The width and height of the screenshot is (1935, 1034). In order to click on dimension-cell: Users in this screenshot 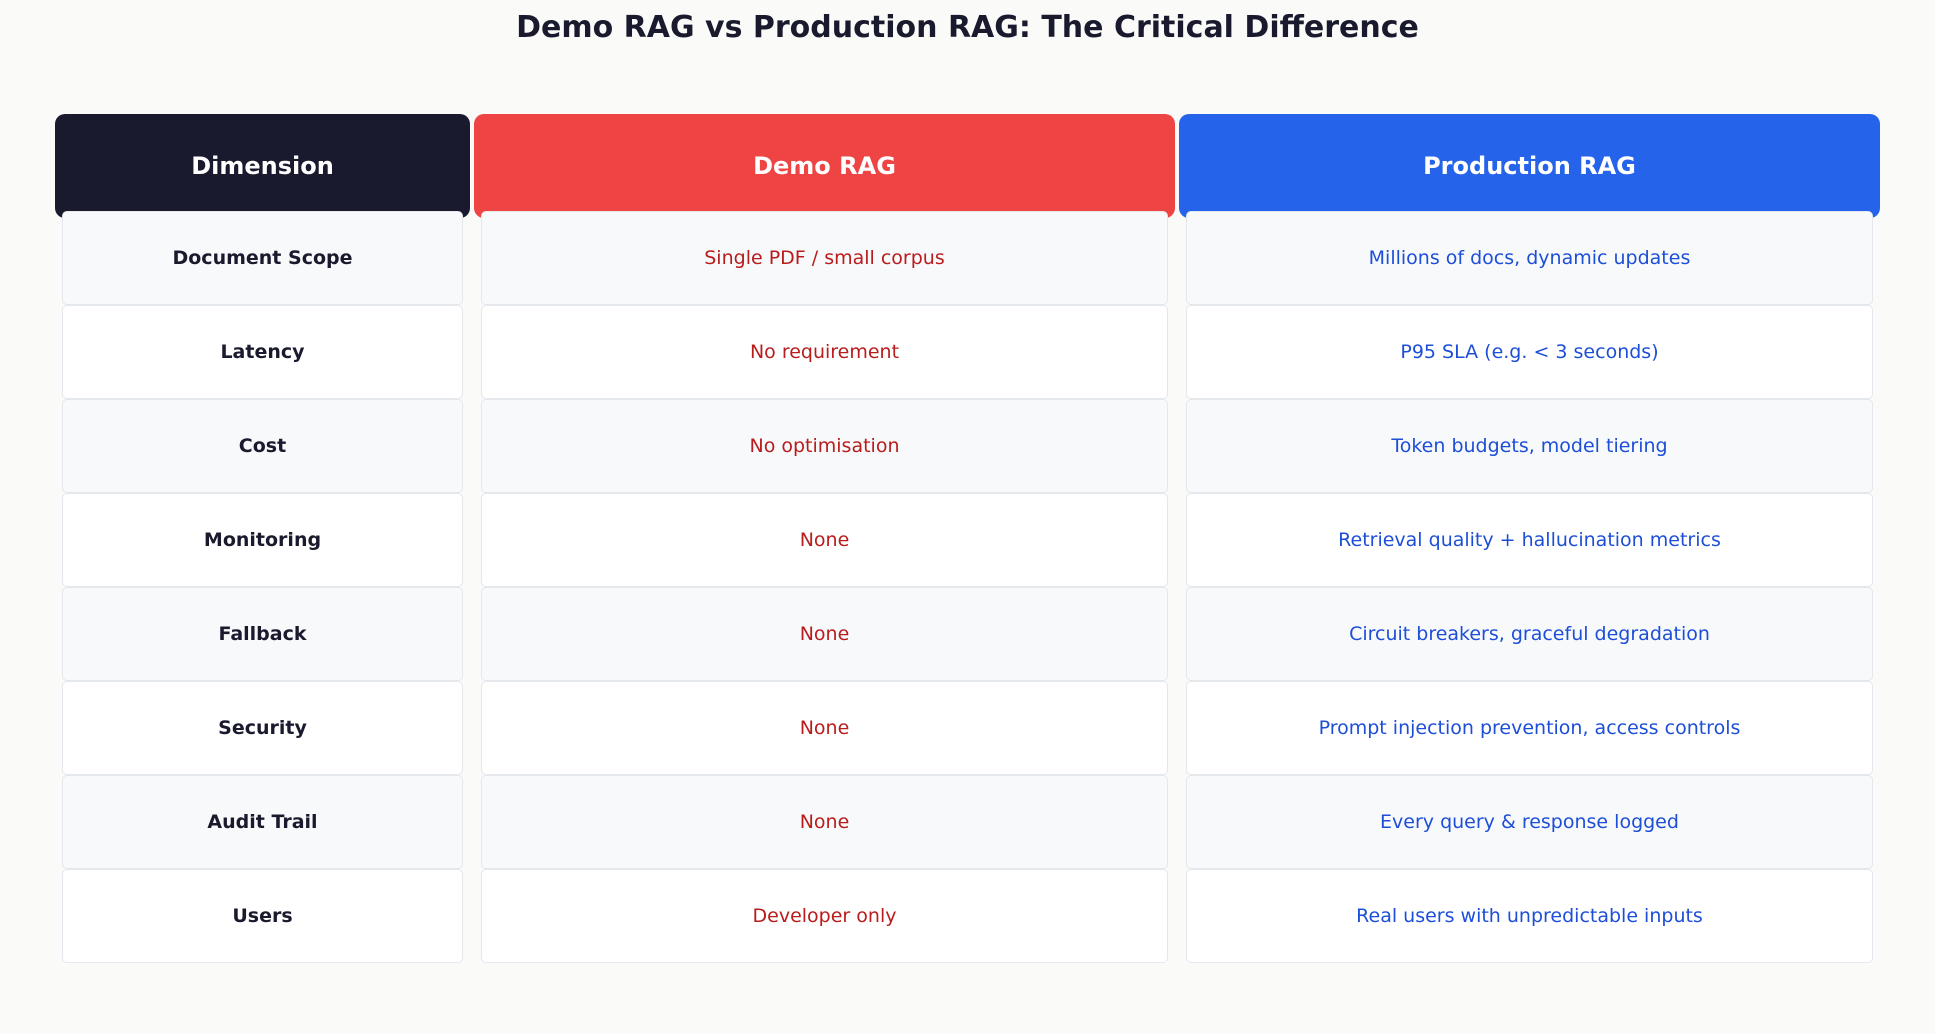, I will do `click(262, 916)`.